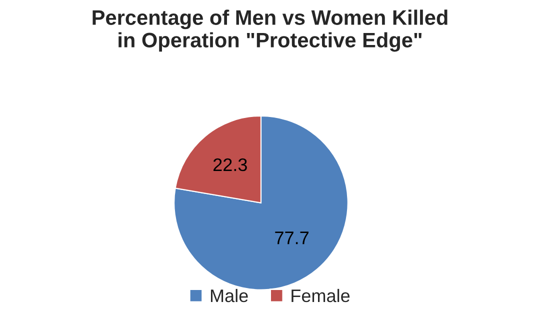  What do you see at coordinates (291, 238) in the screenshot?
I see `data-label: 77.7` at bounding box center [291, 238].